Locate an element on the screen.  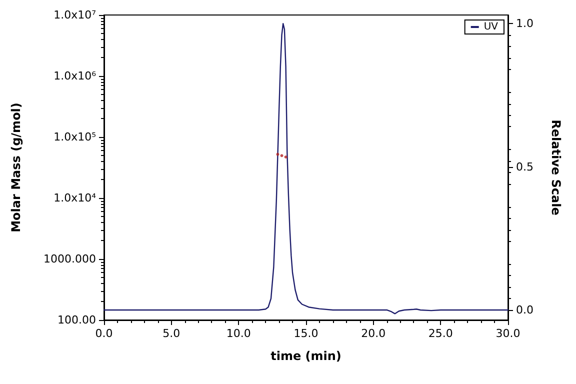
x-tick-label: 15.0 is located at coordinates (306, 333).